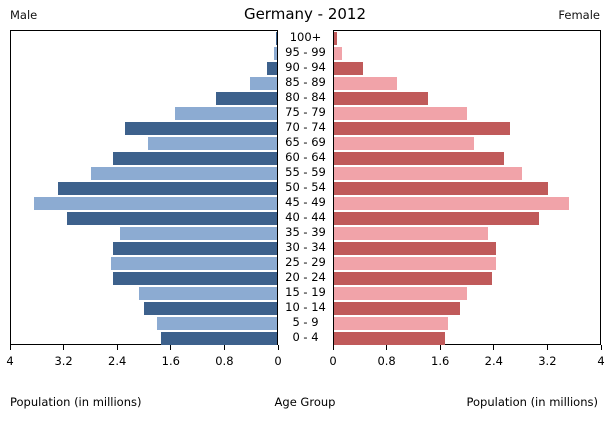 This screenshot has height=425, width=610. What do you see at coordinates (336, 38) in the screenshot?
I see `female-bar-100+` at bounding box center [336, 38].